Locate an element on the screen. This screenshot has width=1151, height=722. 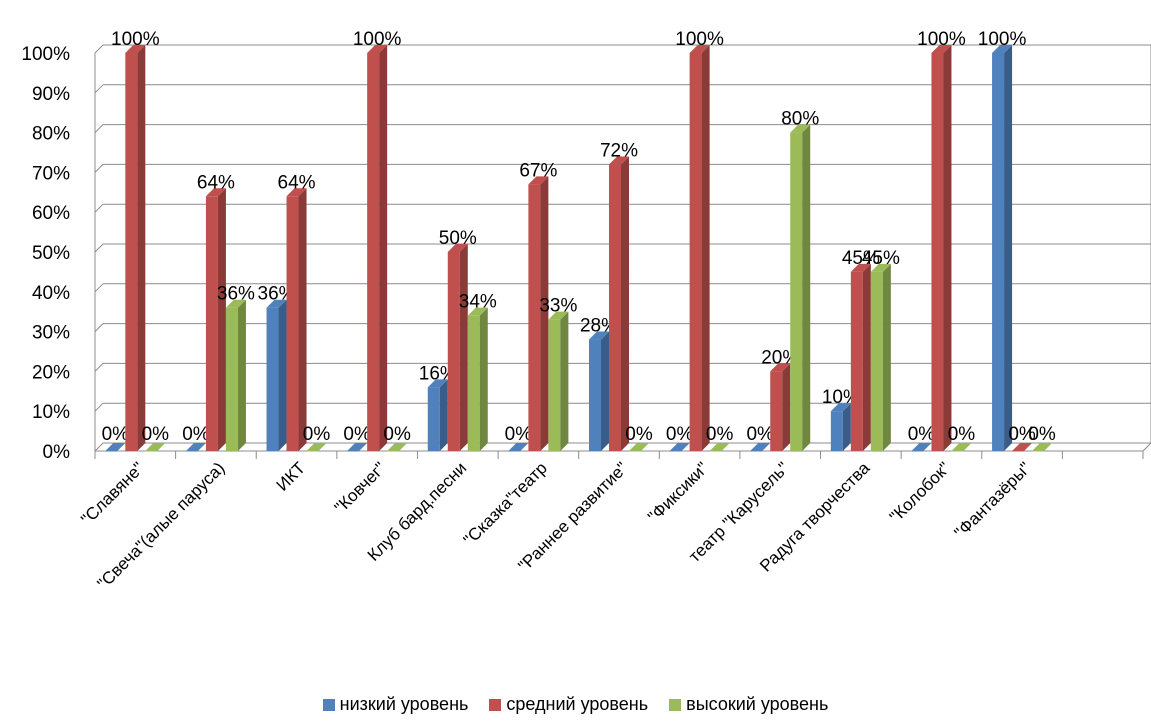
y-tick-label: 40% is located at coordinates (51, 293).